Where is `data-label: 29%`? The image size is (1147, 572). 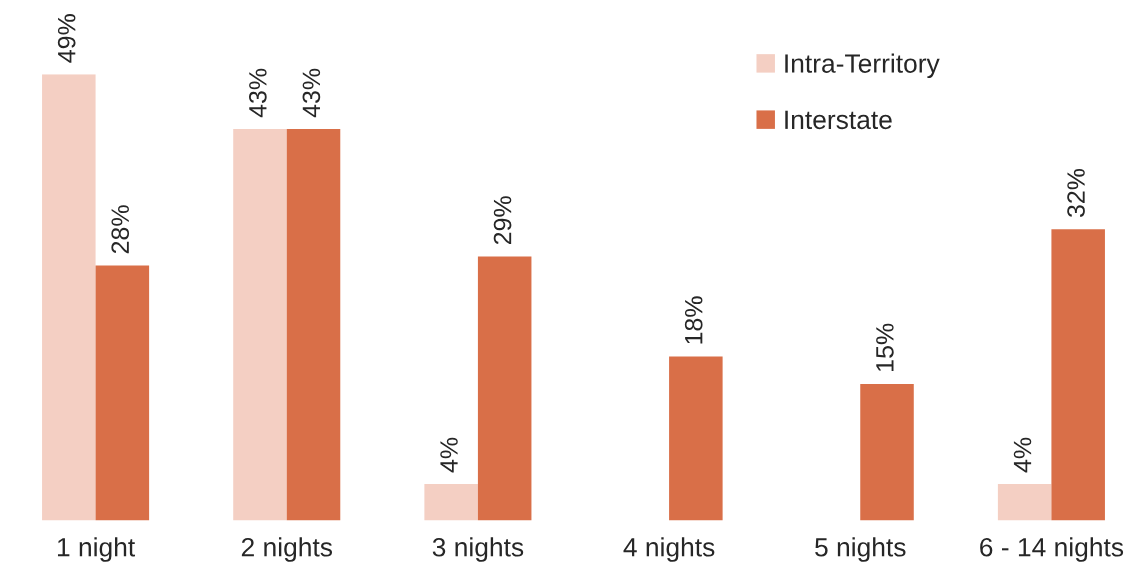
data-label: 29% is located at coordinates (502, 220).